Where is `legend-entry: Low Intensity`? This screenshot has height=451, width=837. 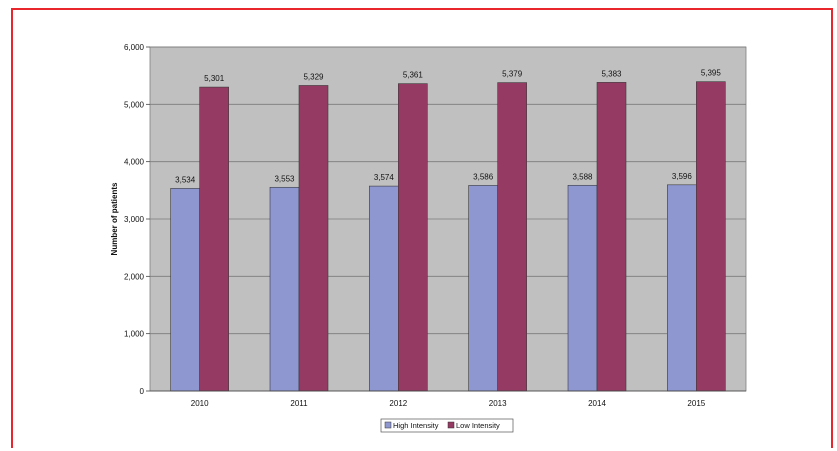
legend-entry: Low Intensity is located at coordinates (478, 425).